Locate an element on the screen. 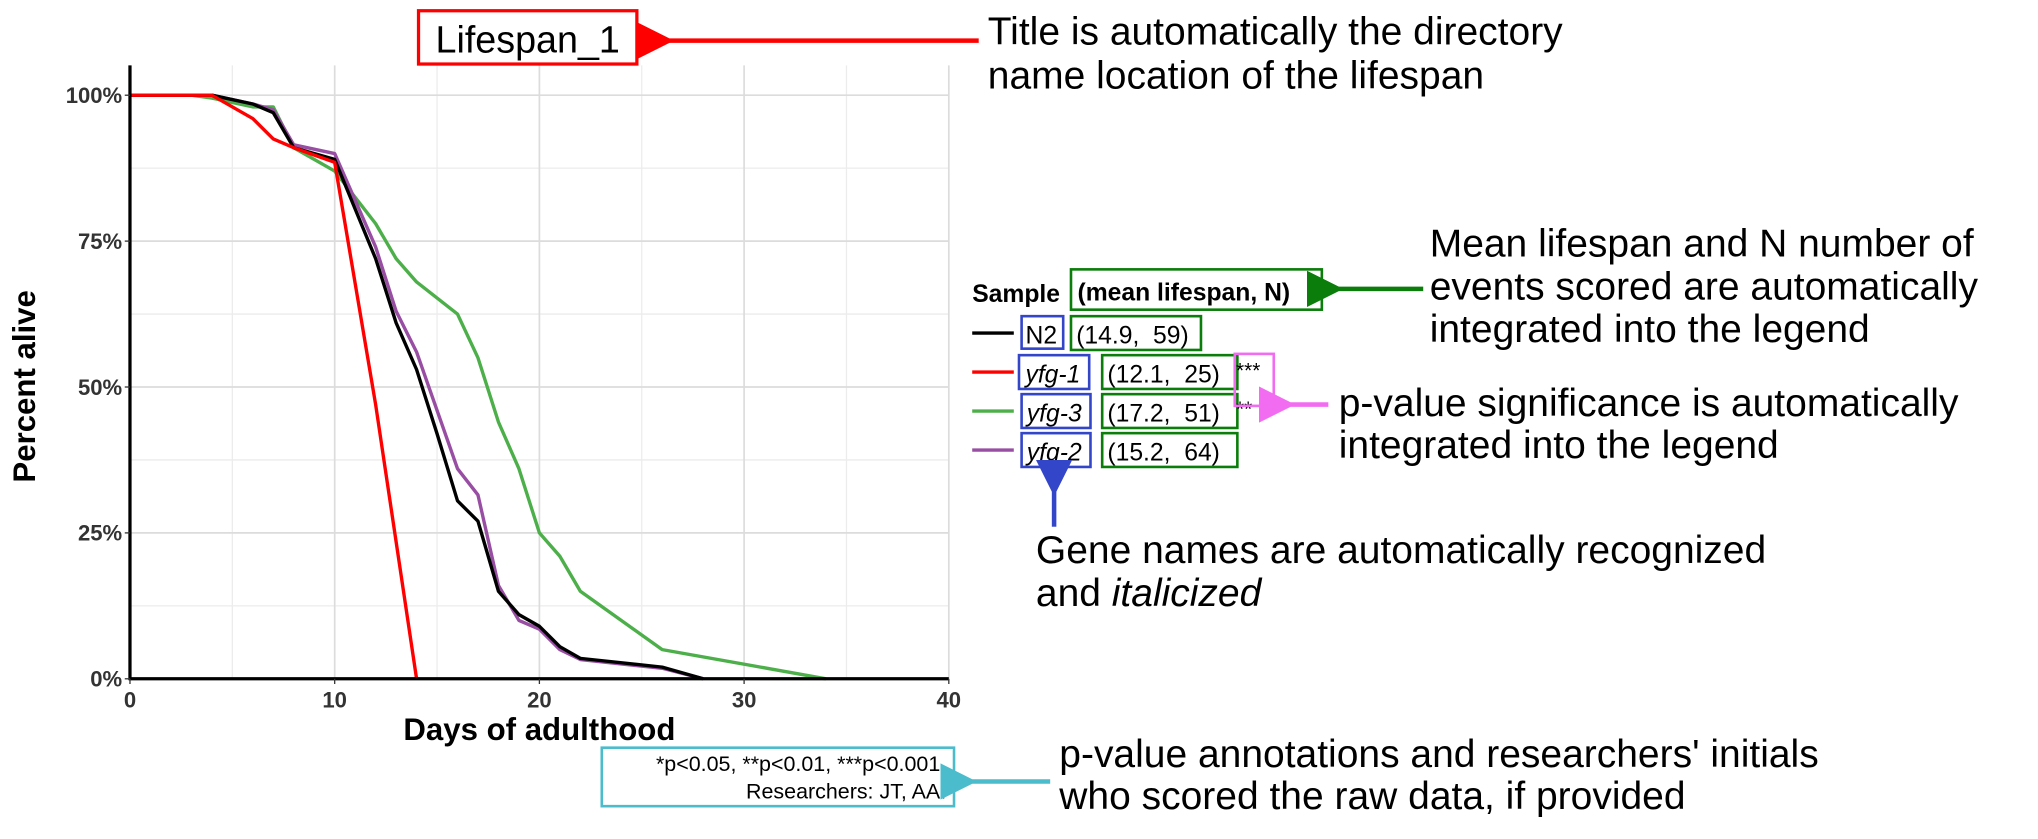 This screenshot has height=839, width=2038. legend-significance: *** is located at coordinates (1248, 370).